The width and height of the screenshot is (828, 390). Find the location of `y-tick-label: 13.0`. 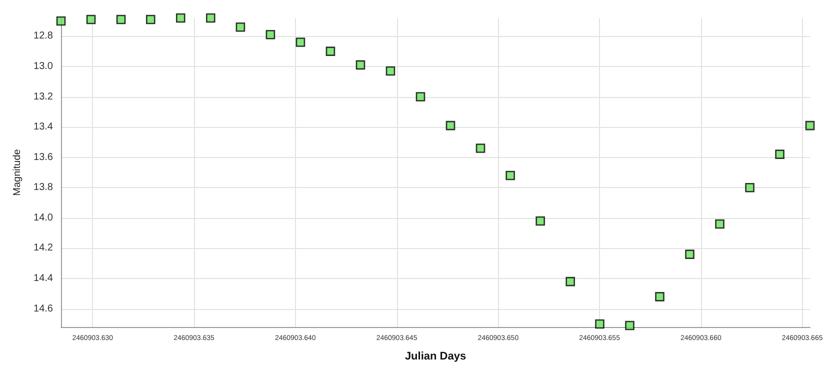

y-tick-label: 13.0 is located at coordinates (44, 66).